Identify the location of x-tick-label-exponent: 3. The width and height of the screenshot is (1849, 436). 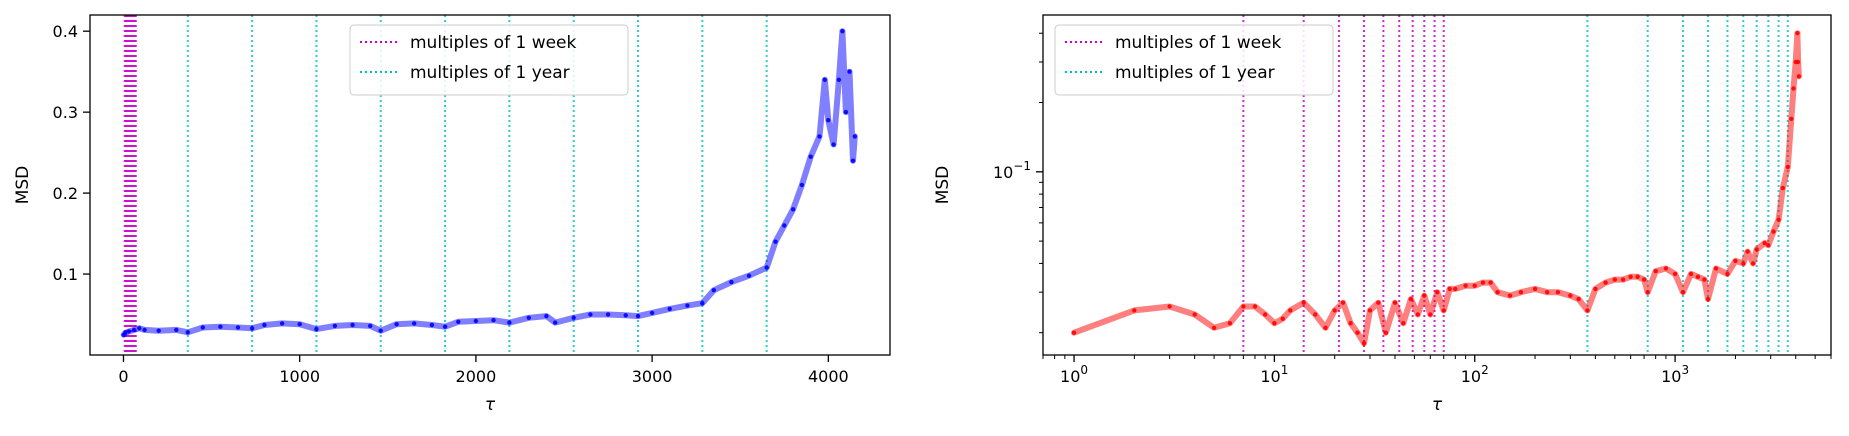
(1685, 370).